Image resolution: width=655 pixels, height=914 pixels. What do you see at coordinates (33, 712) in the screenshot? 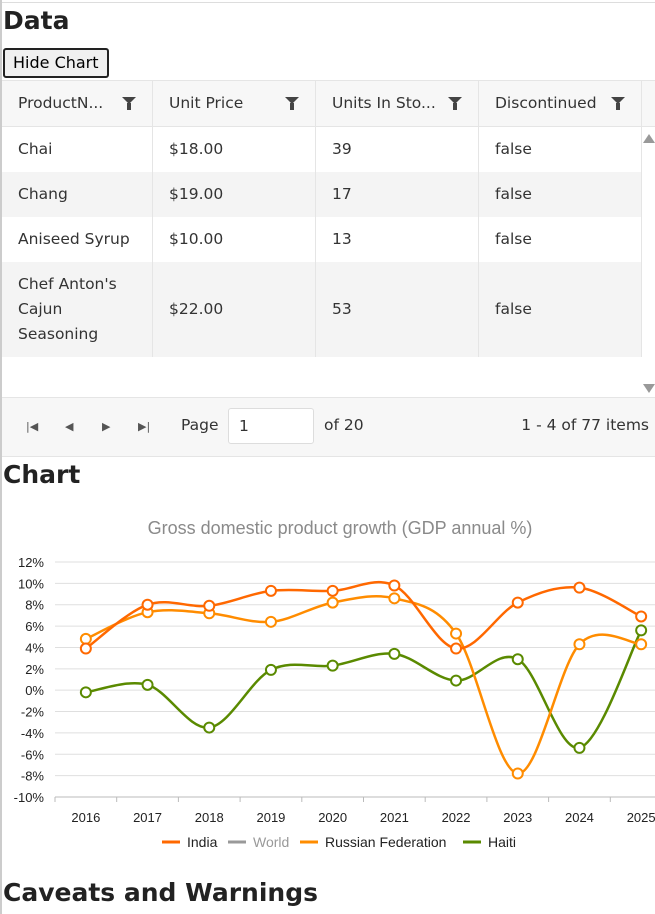
I see `y-tick-label: -2%` at bounding box center [33, 712].